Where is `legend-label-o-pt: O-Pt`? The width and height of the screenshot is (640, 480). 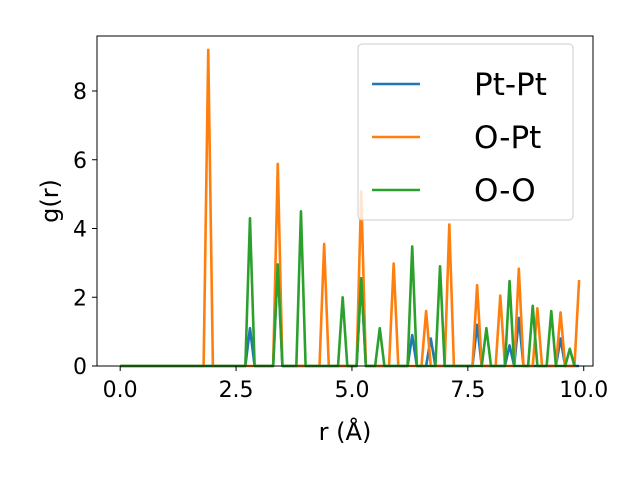 legend-label-o-pt: O-Pt is located at coordinates (507, 138).